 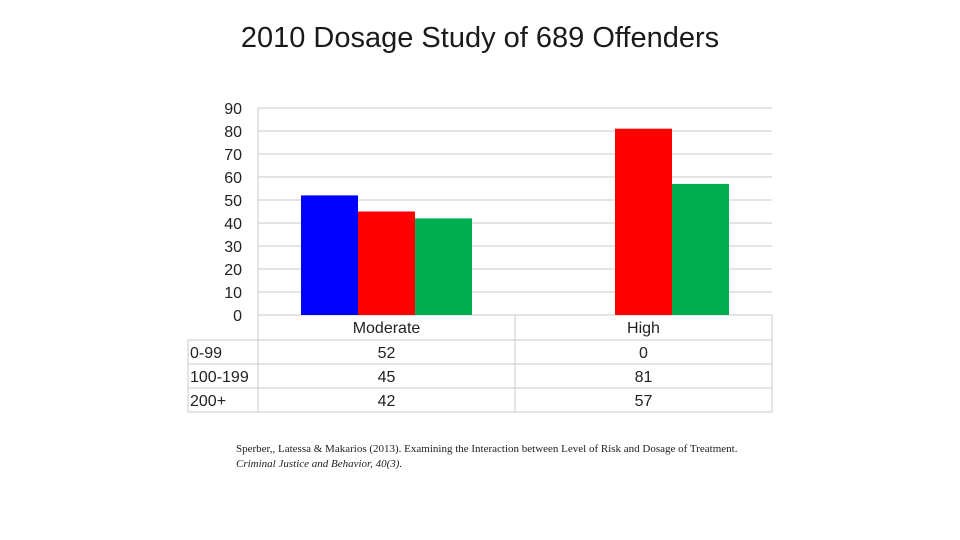 I want to click on y-tick-label: 90, so click(x=233, y=109).